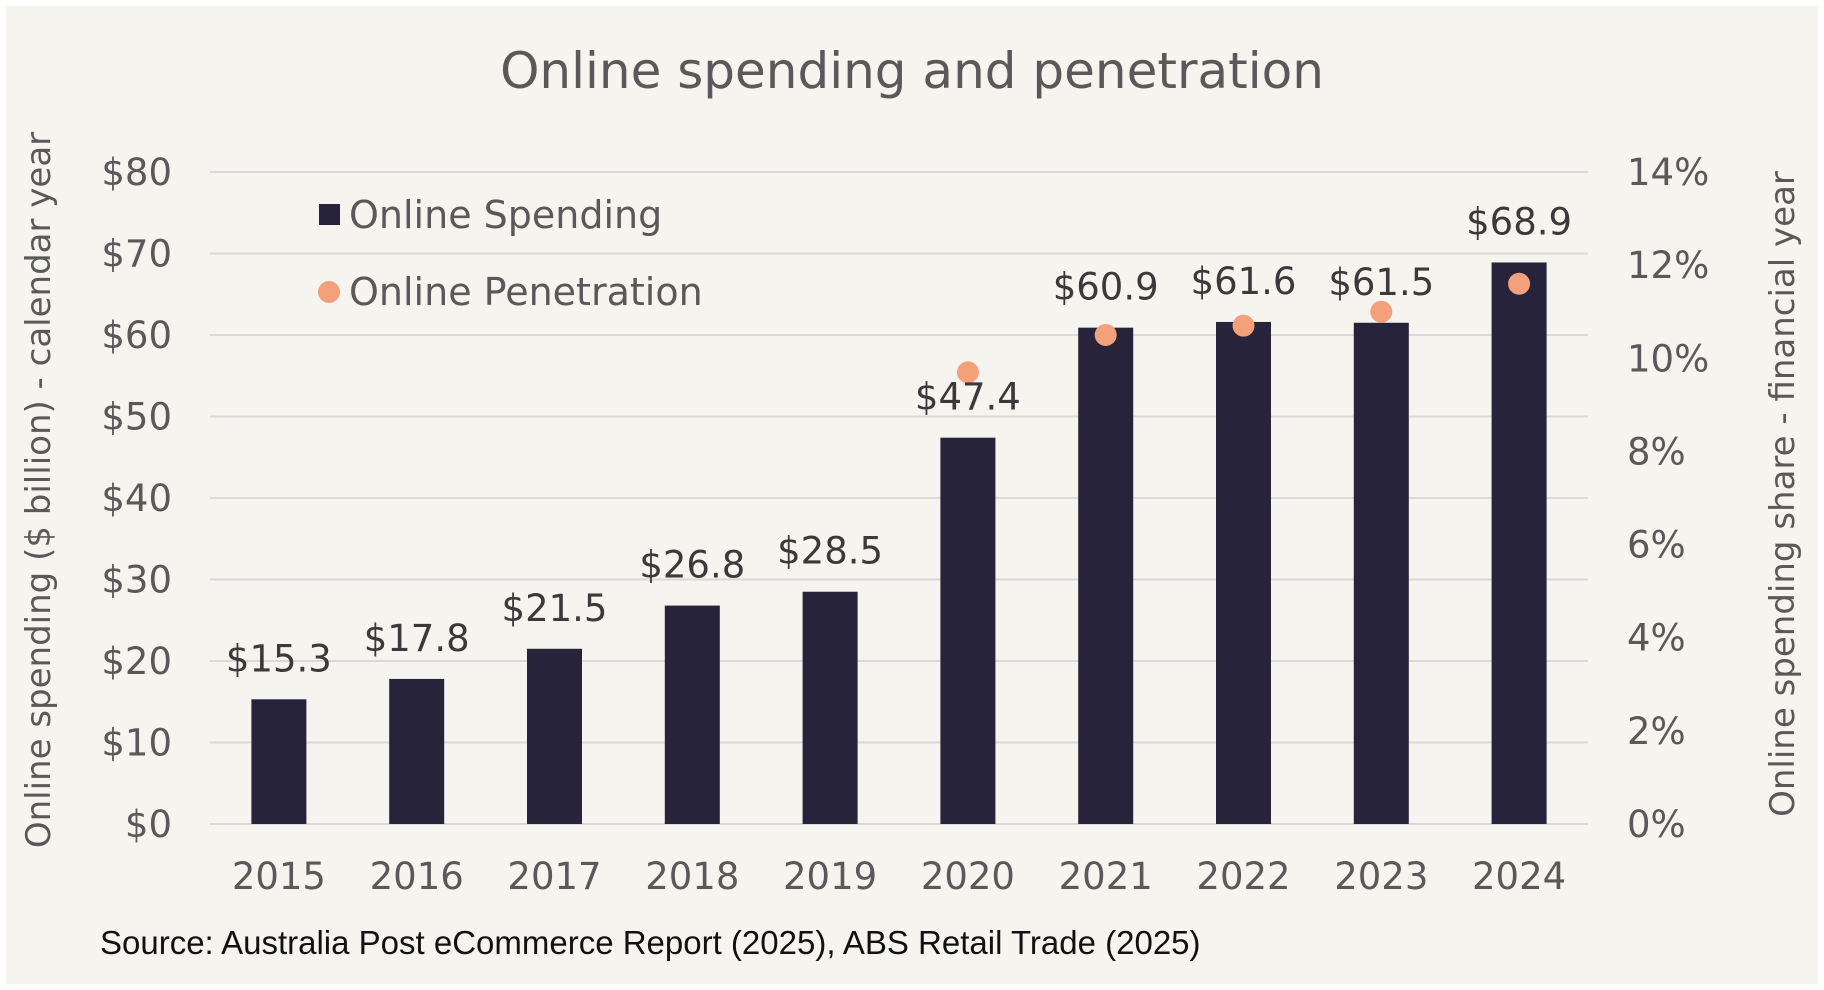  Describe the element at coordinates (1656, 638) in the screenshot. I see `y2-tick-label: 4%` at that location.